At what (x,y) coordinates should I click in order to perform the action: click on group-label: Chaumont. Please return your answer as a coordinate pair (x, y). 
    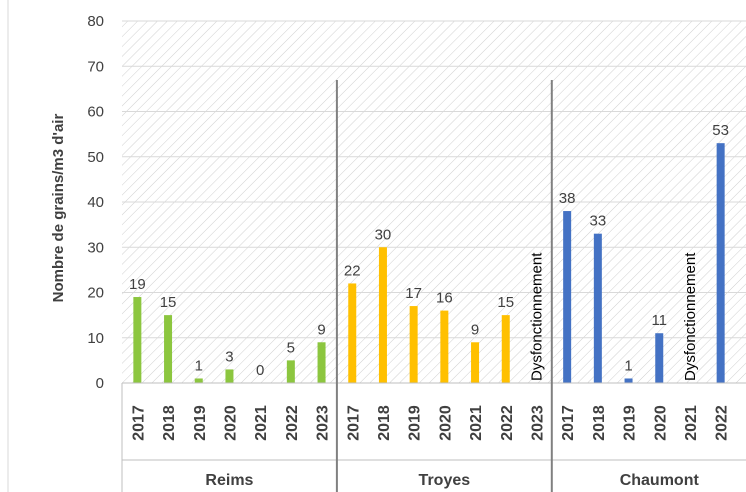
    Looking at the image, I should click on (660, 480).